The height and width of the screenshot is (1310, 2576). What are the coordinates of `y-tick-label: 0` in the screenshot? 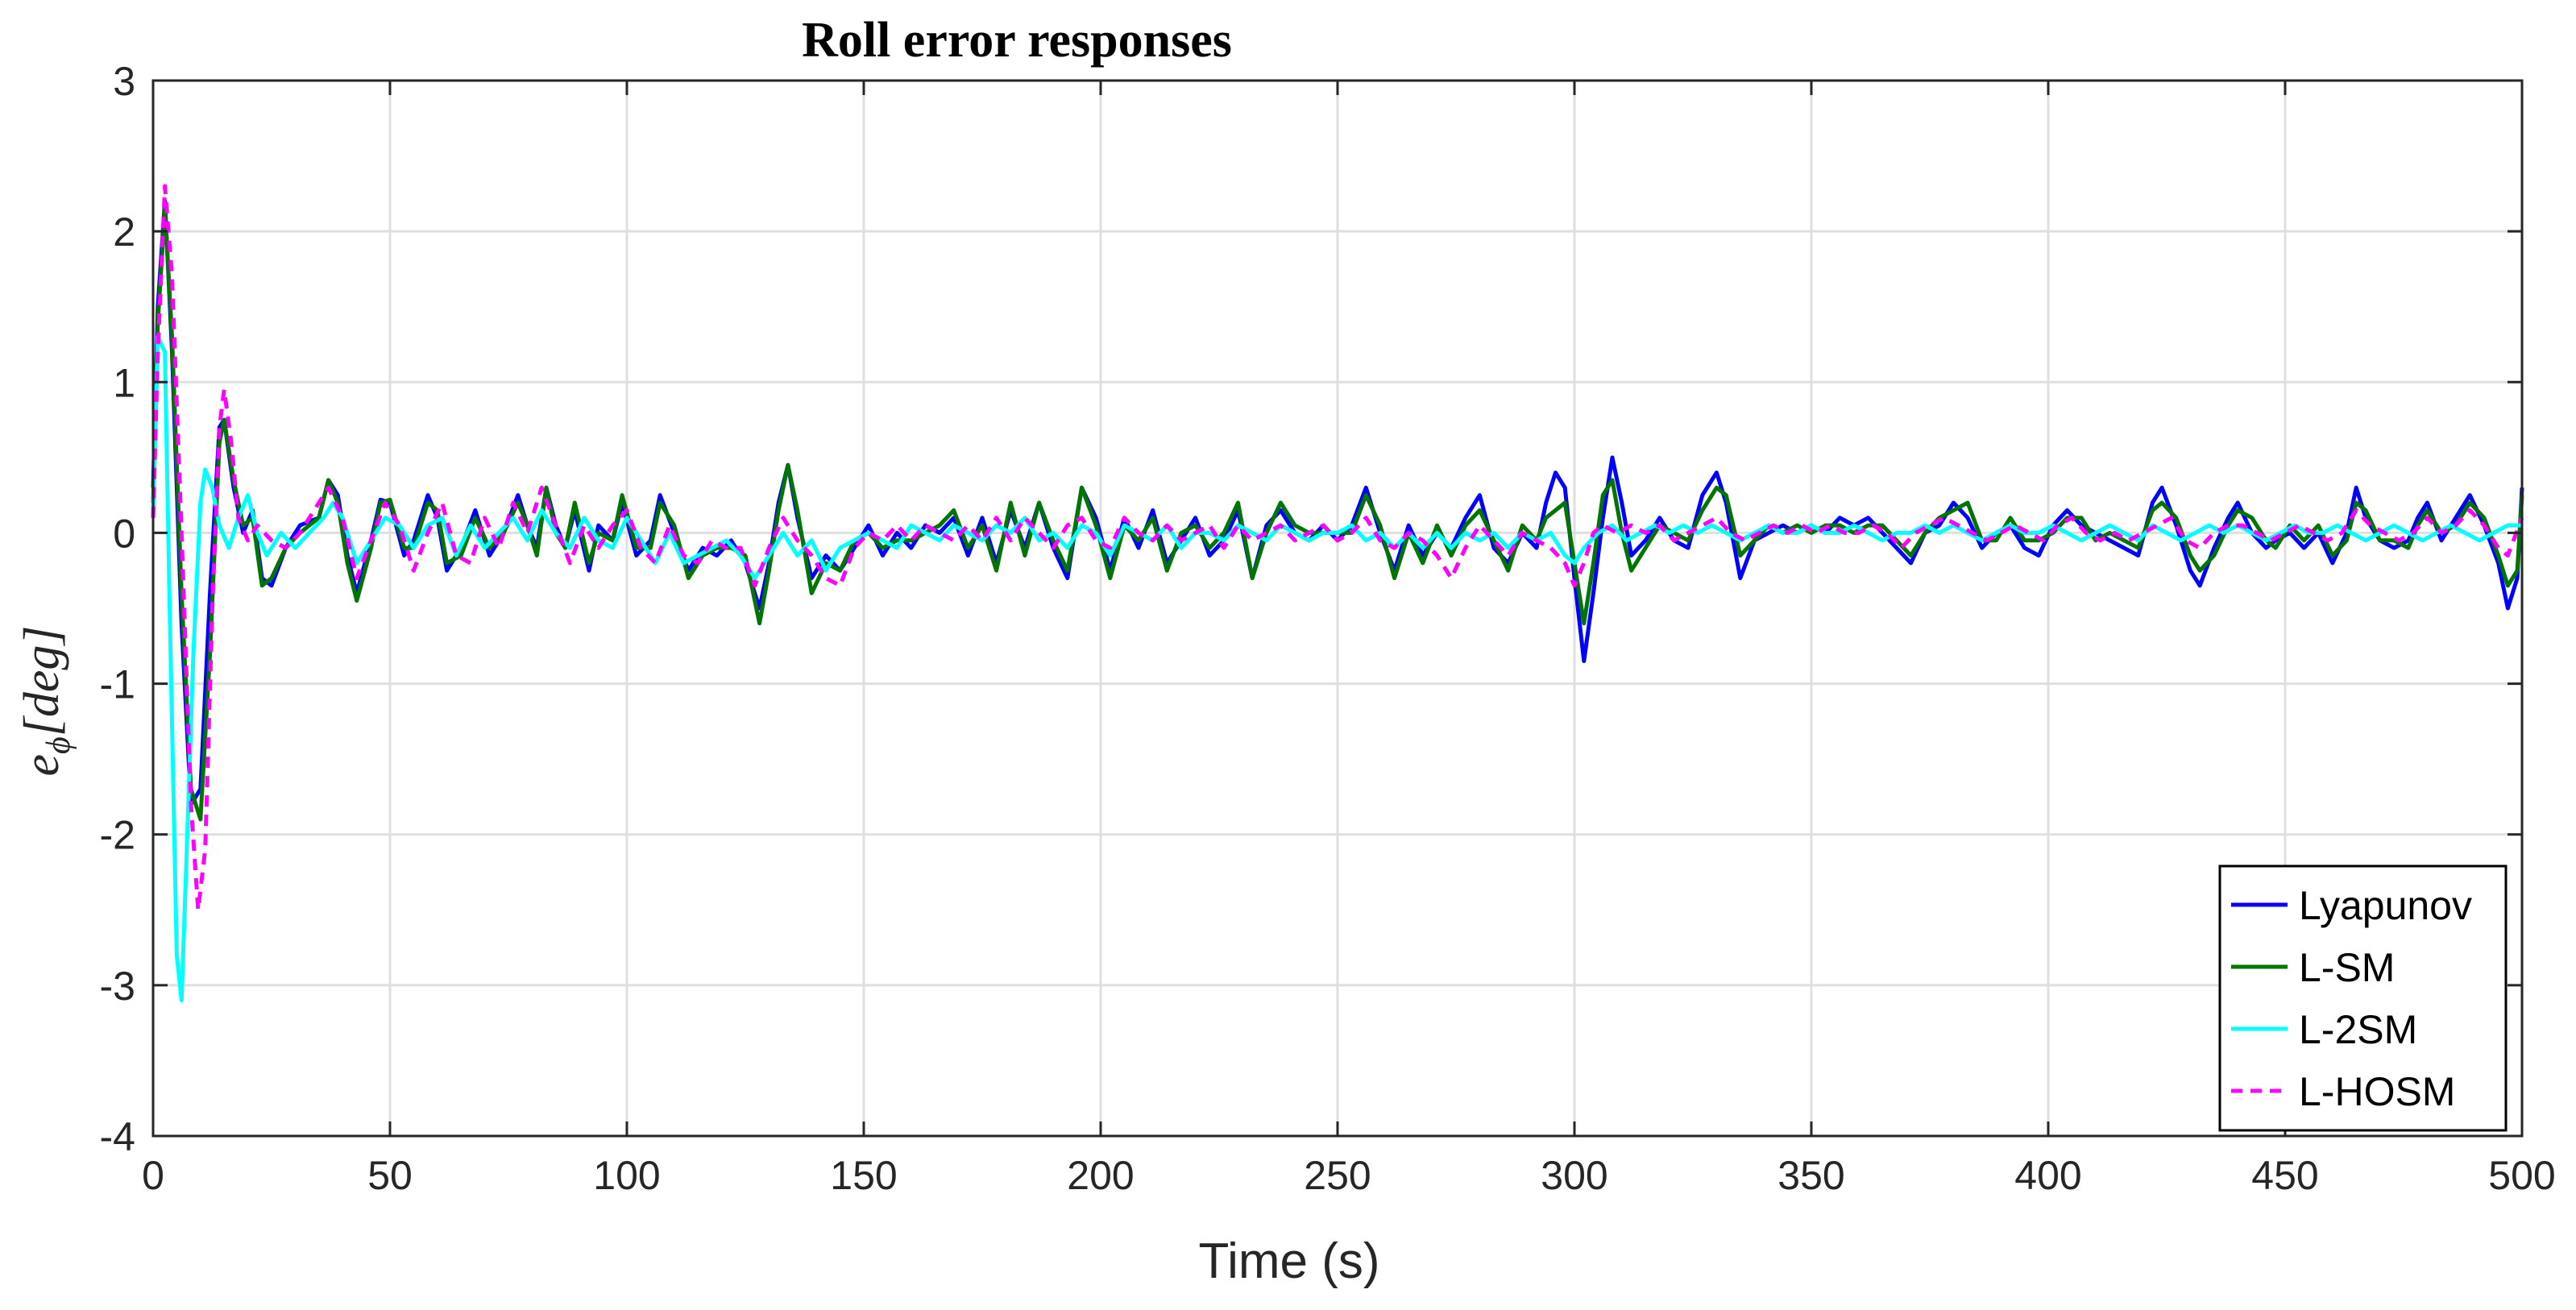 It's located at (124, 533).